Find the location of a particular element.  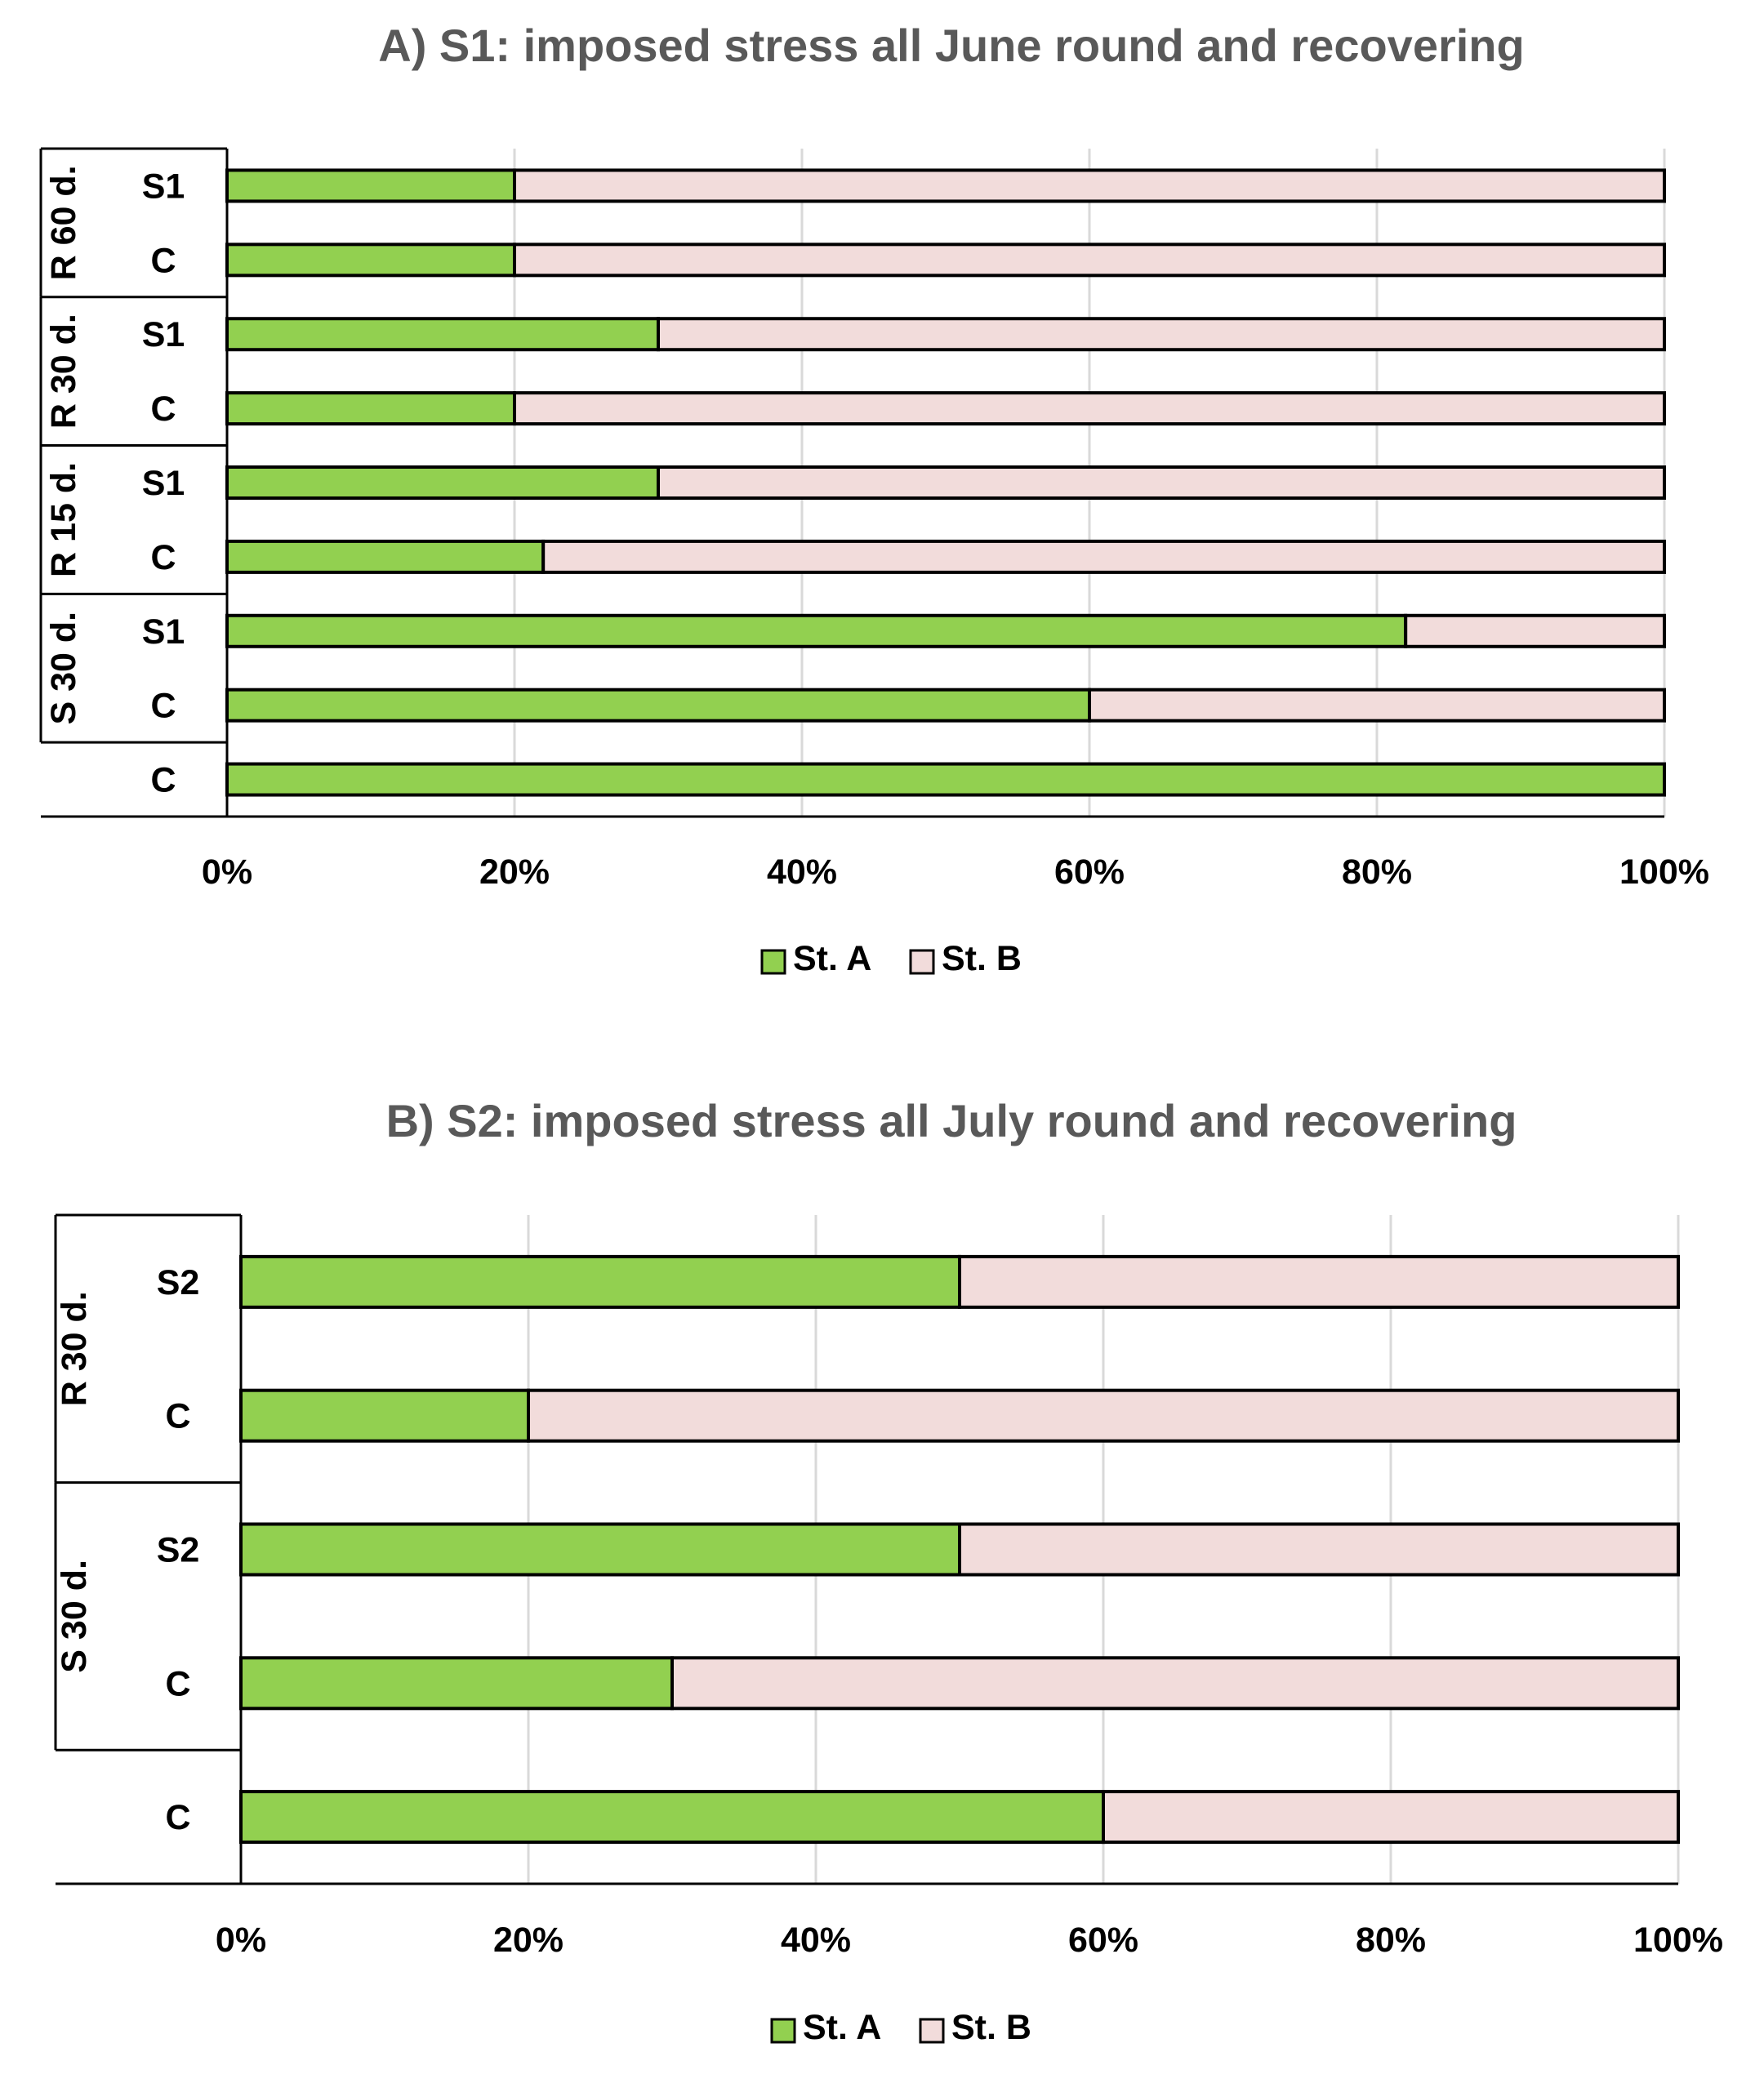

group-label: R 15 d. is located at coordinates (63, 519).